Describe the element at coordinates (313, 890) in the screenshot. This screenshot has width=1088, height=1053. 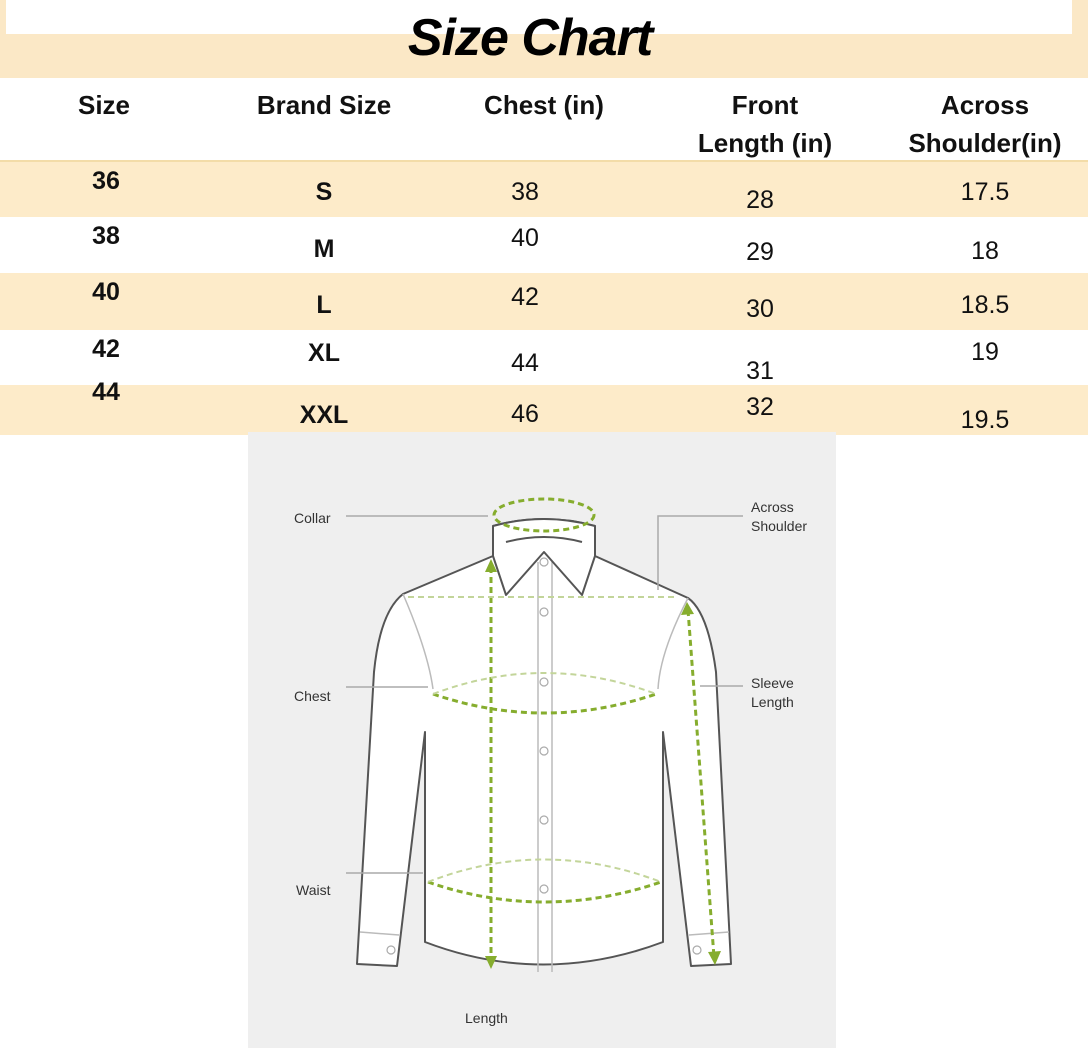
I see `label-waist: Waist` at that location.